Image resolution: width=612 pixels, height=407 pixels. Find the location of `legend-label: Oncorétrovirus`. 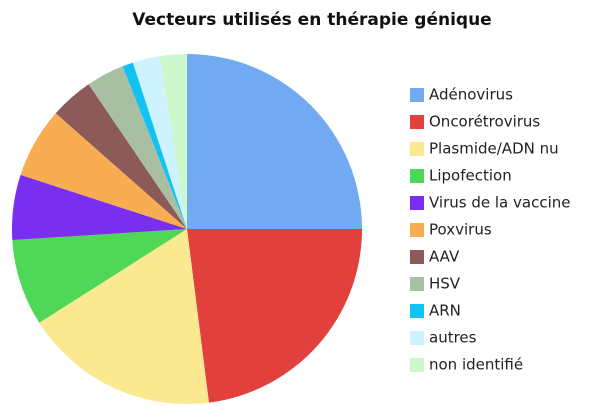

legend-label: Oncorétrovirus is located at coordinates (484, 122).